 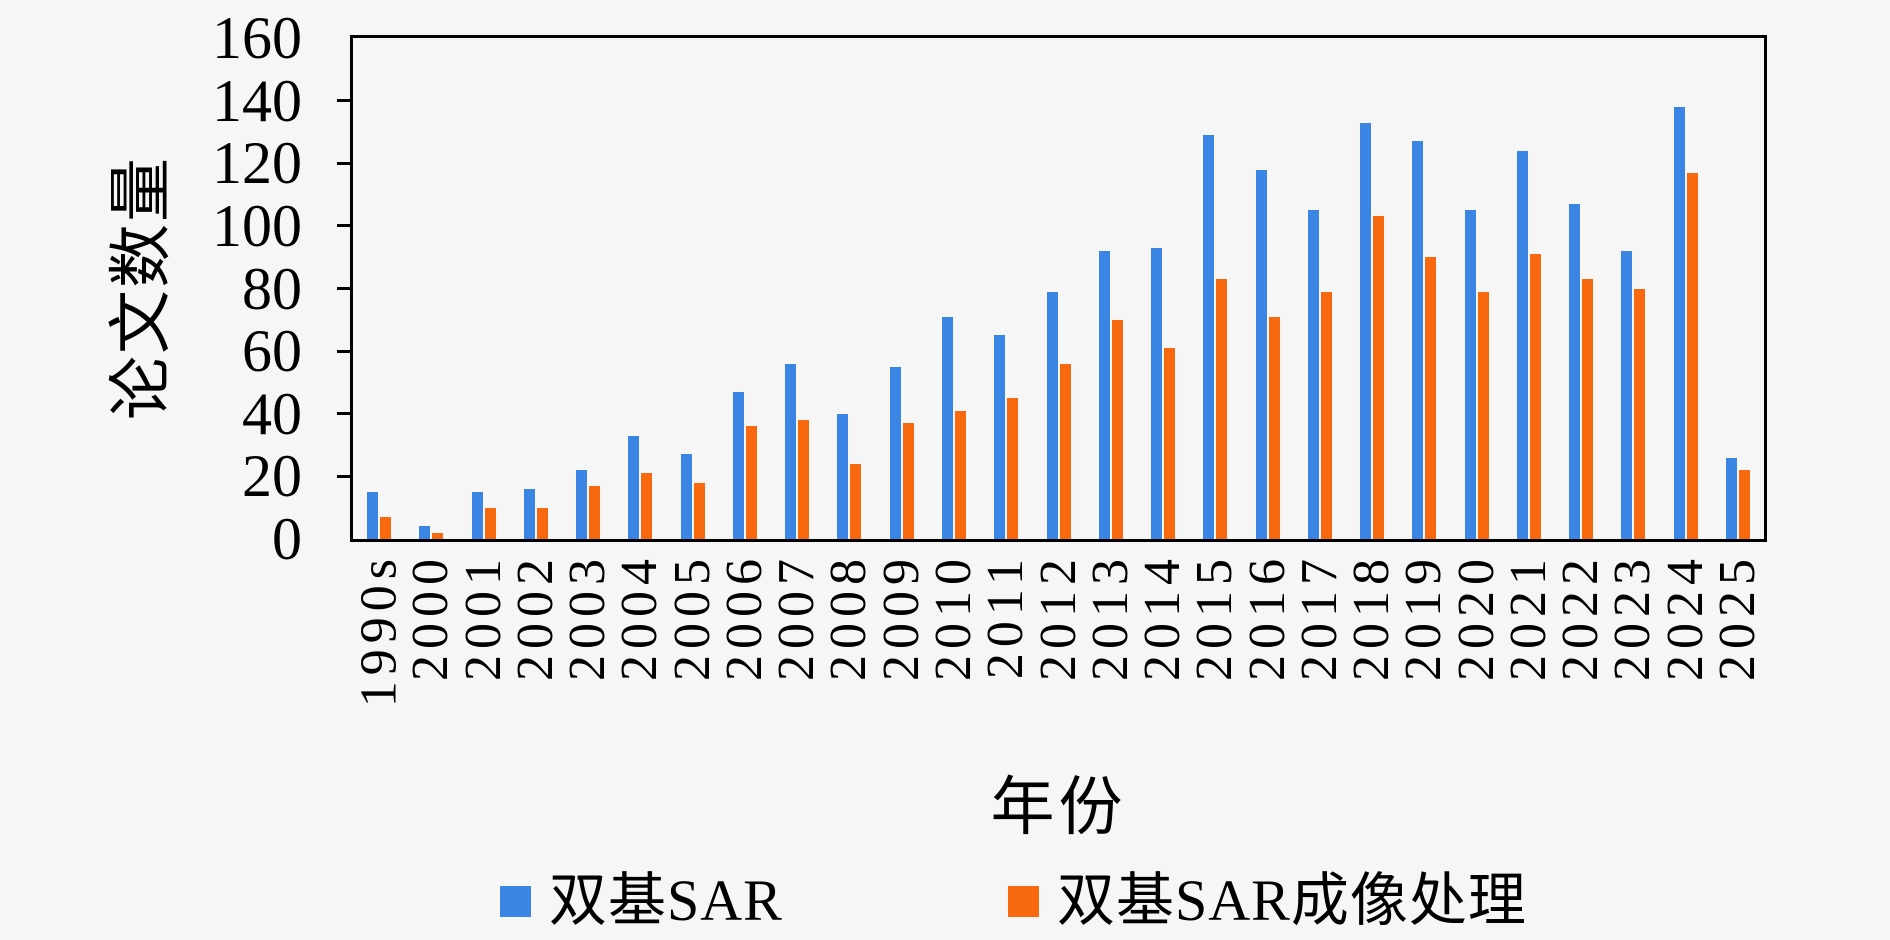 What do you see at coordinates (738, 465) in the screenshot?
I see `bar-bistatic-sar-2006` at bounding box center [738, 465].